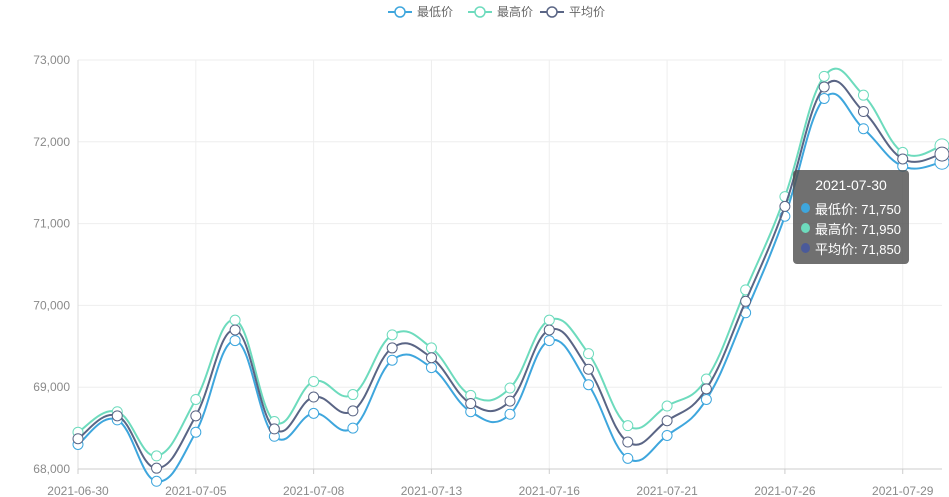 Image resolution: width=949 pixels, height=497 pixels. What do you see at coordinates (785, 490) in the screenshot?
I see `x-tick-label: 2021-07-26` at bounding box center [785, 490].